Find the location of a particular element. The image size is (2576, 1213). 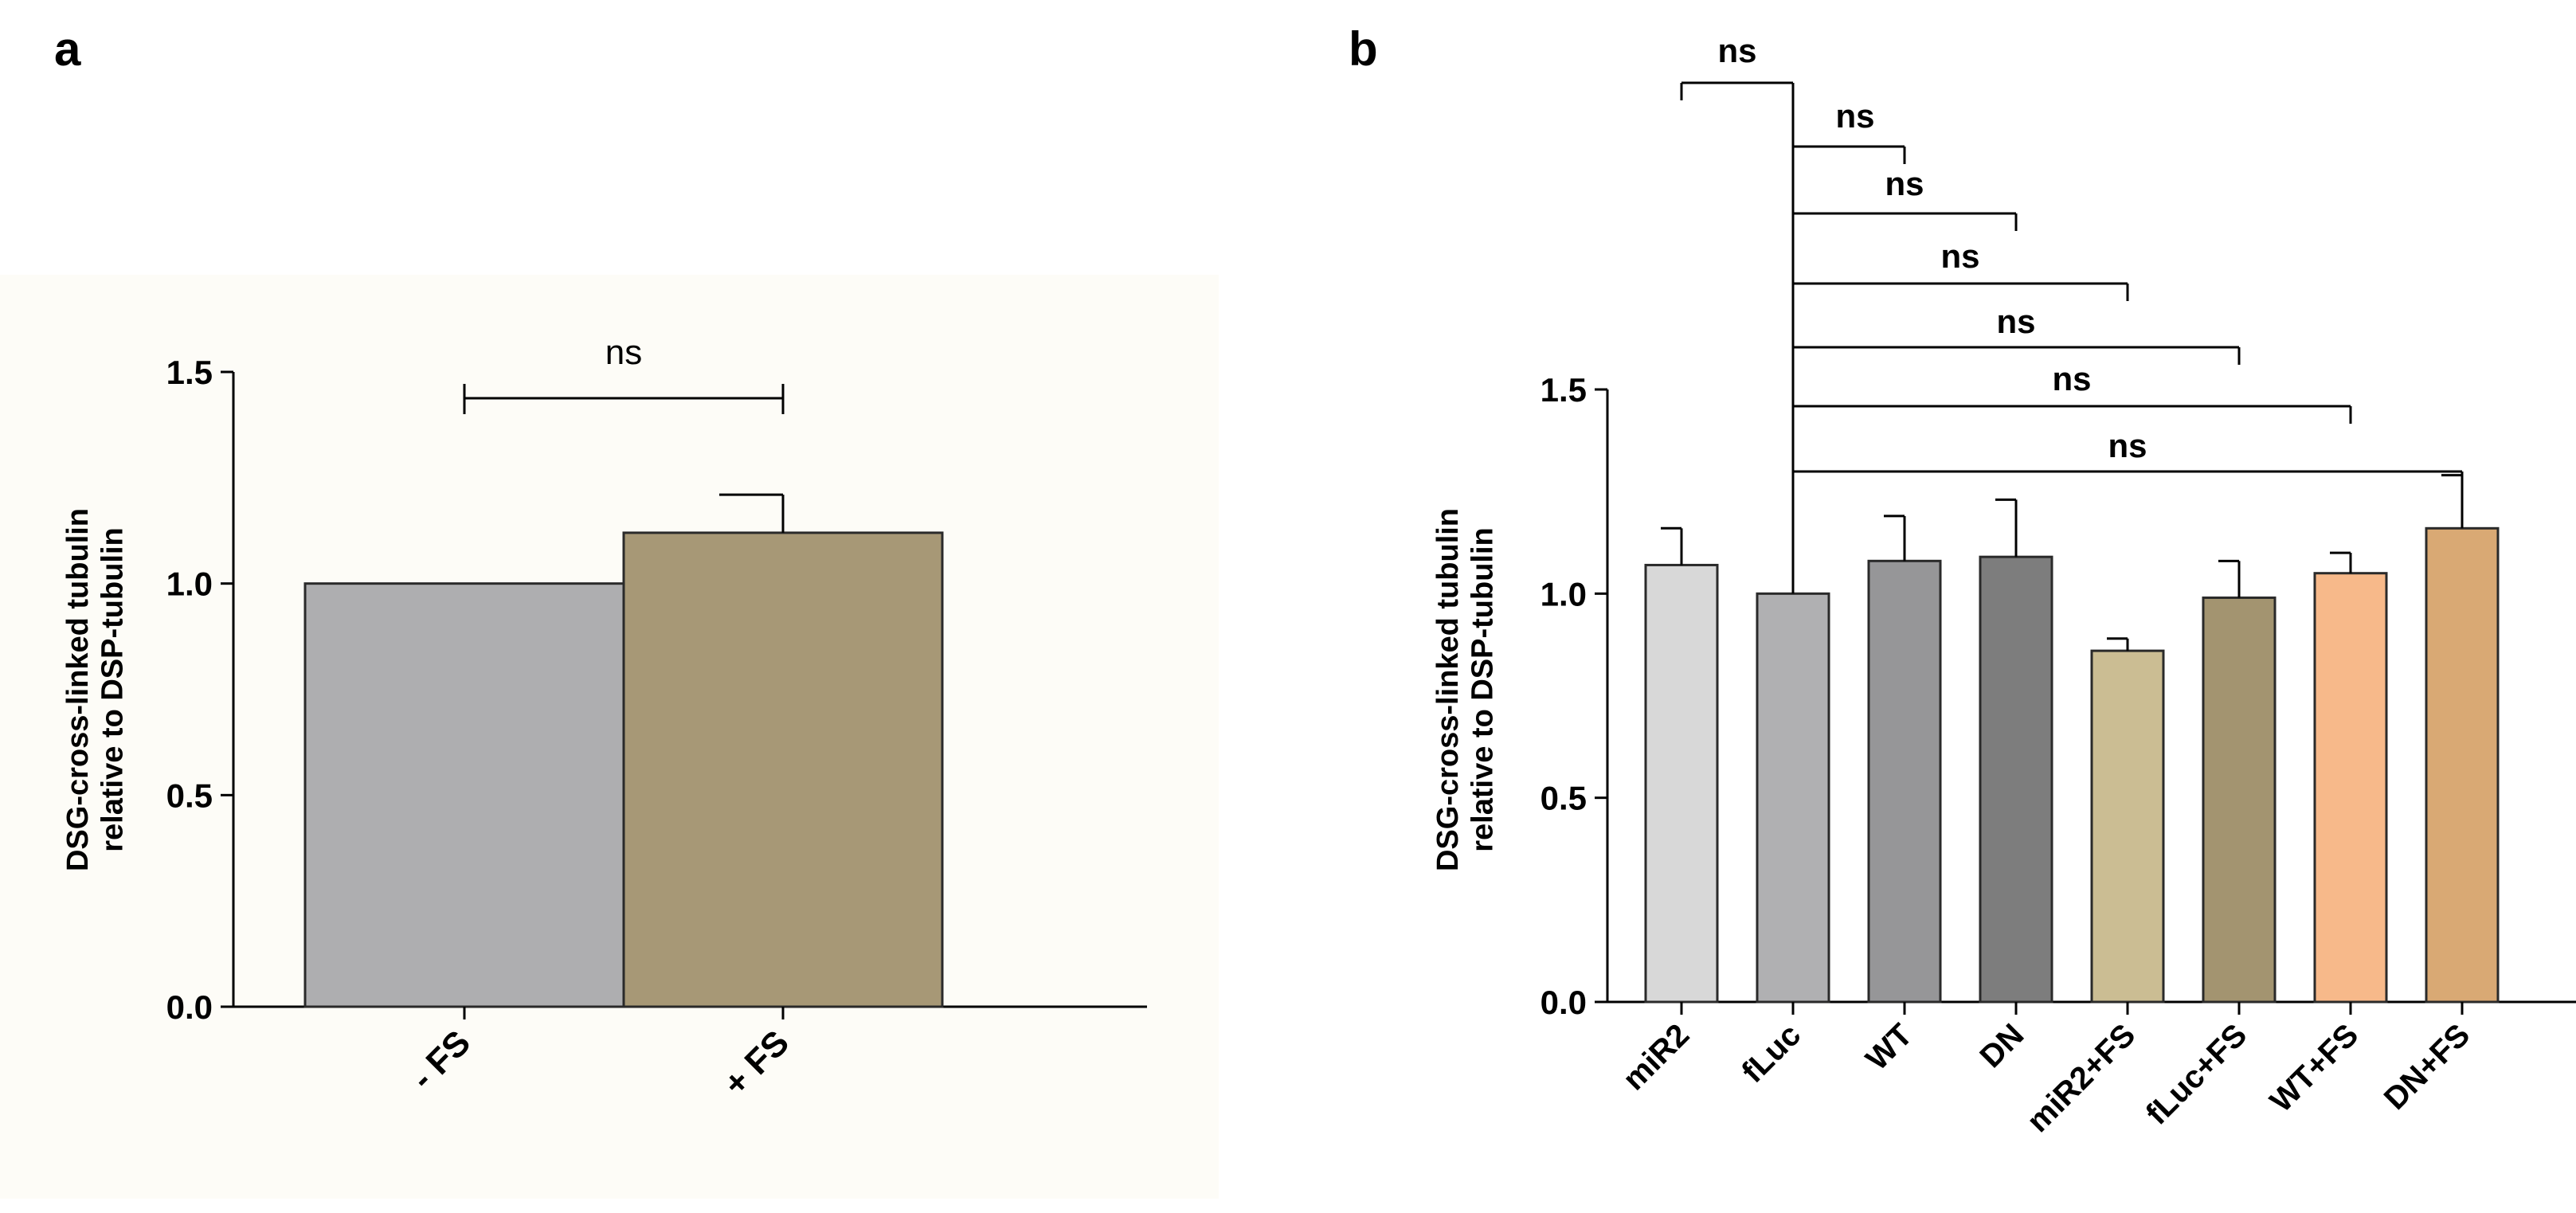

x-tick-label: DN is located at coordinates (2001, 1045).